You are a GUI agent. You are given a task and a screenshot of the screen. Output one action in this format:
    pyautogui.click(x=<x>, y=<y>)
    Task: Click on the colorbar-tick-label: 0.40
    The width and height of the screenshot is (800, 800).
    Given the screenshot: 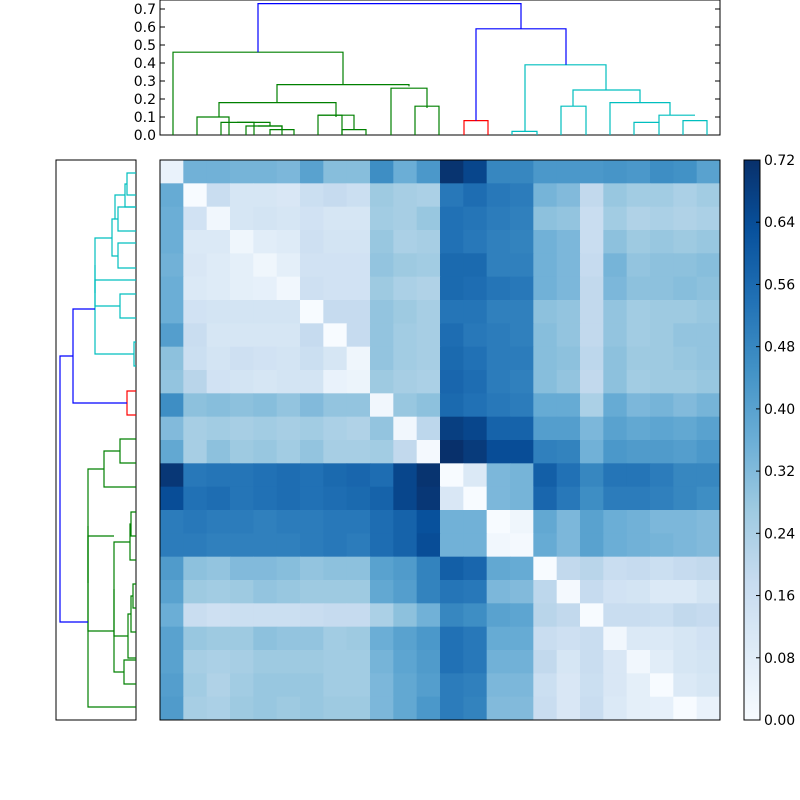 What is the action you would take?
    pyautogui.click(x=779, y=410)
    